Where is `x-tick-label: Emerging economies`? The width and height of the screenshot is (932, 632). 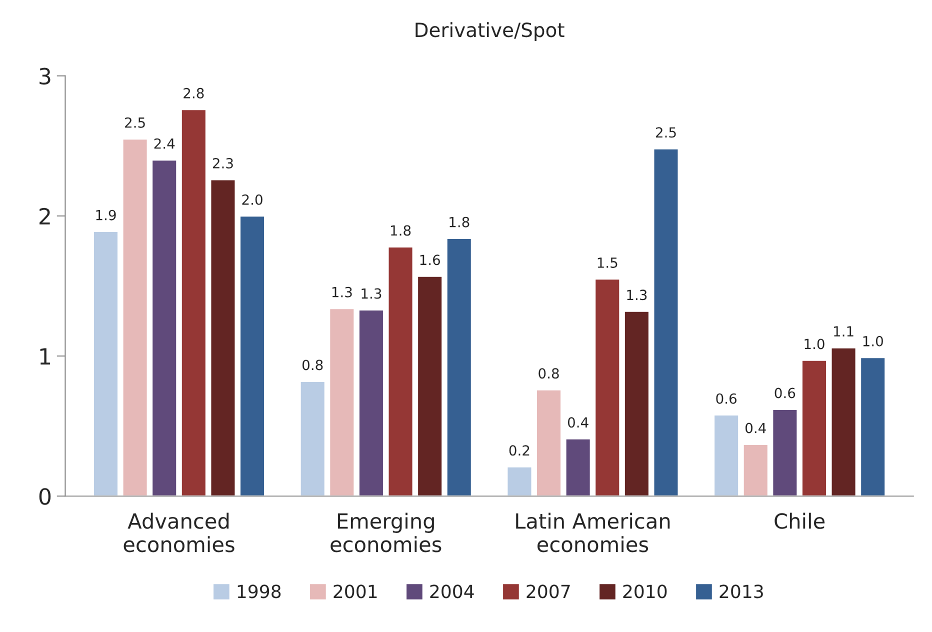
x-tick-label: Emerging economies is located at coordinates (386, 532).